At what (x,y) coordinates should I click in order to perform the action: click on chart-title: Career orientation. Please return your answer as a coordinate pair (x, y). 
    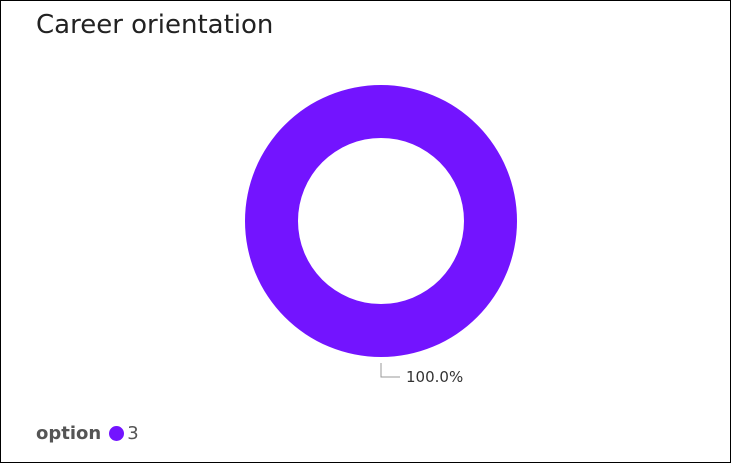
    Looking at the image, I should click on (155, 25).